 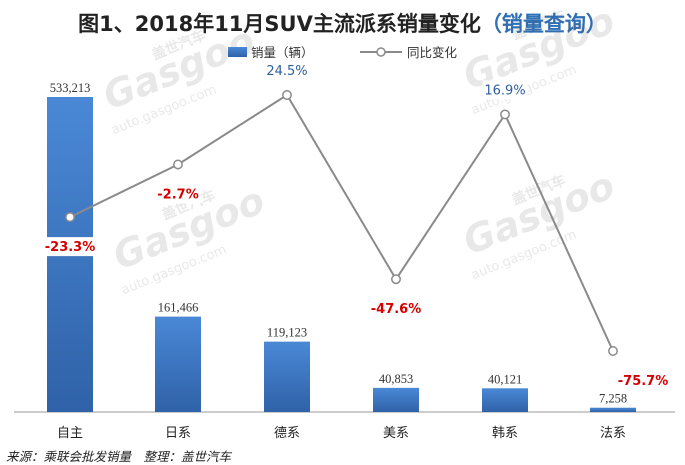 What do you see at coordinates (237, 52) in the screenshot?
I see `legend-bar-swatch` at bounding box center [237, 52].